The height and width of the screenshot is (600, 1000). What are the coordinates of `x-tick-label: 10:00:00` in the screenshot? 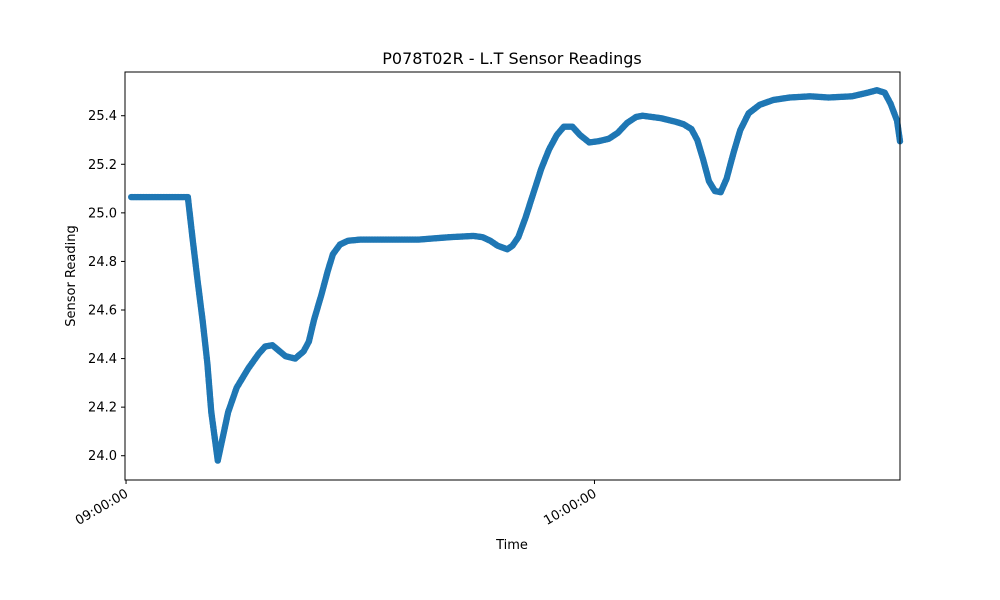 It's located at (570, 507).